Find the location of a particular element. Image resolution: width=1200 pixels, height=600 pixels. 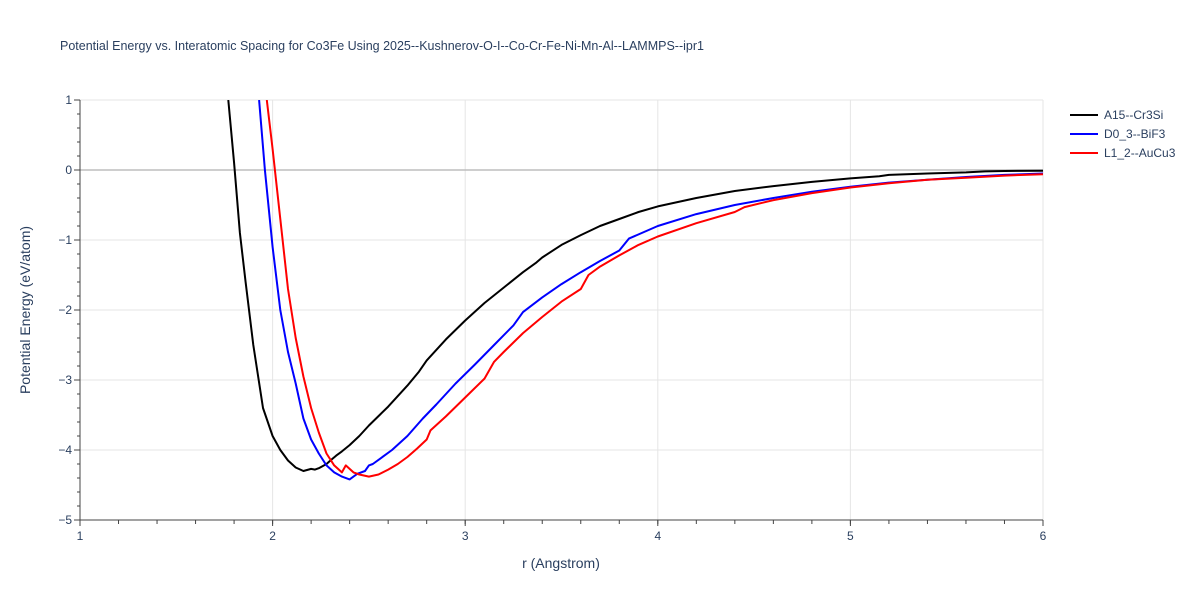

legend-label: D0_3--BiF3 is located at coordinates (1135, 134).